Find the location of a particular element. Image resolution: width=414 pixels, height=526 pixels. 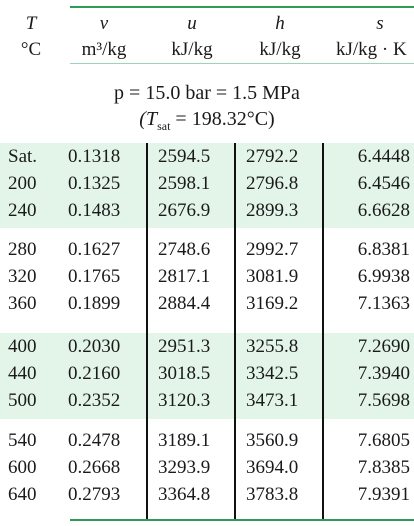

tsat-value: = 198.32°C) is located at coordinates (222, 119).